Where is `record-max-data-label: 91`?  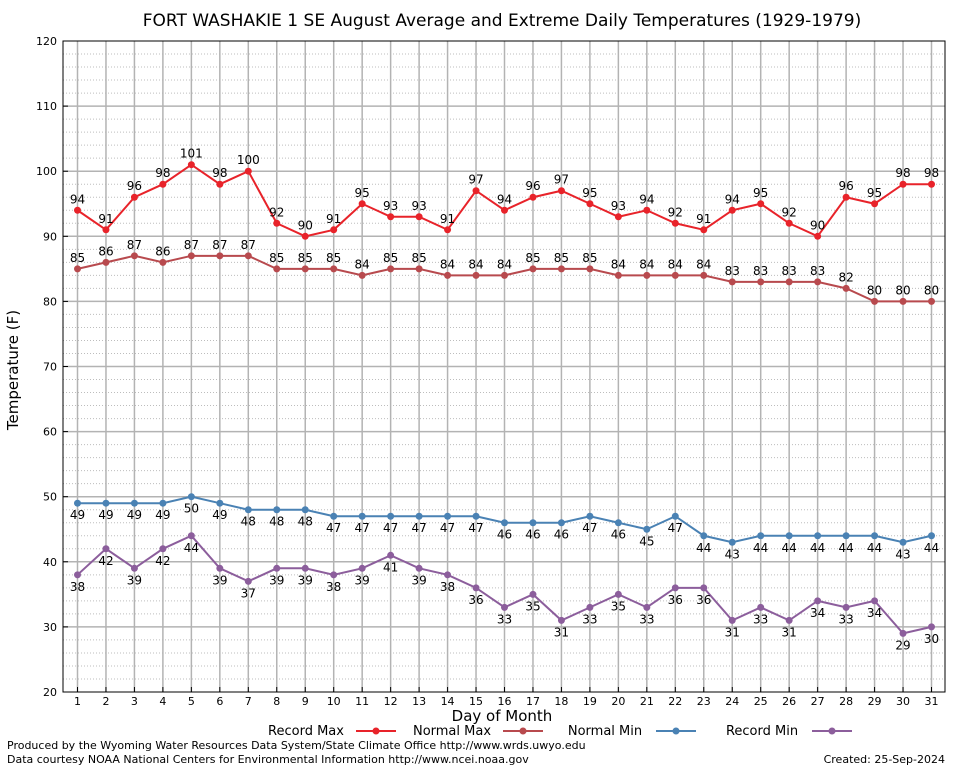
record-max-data-label: 91 is located at coordinates (105, 219).